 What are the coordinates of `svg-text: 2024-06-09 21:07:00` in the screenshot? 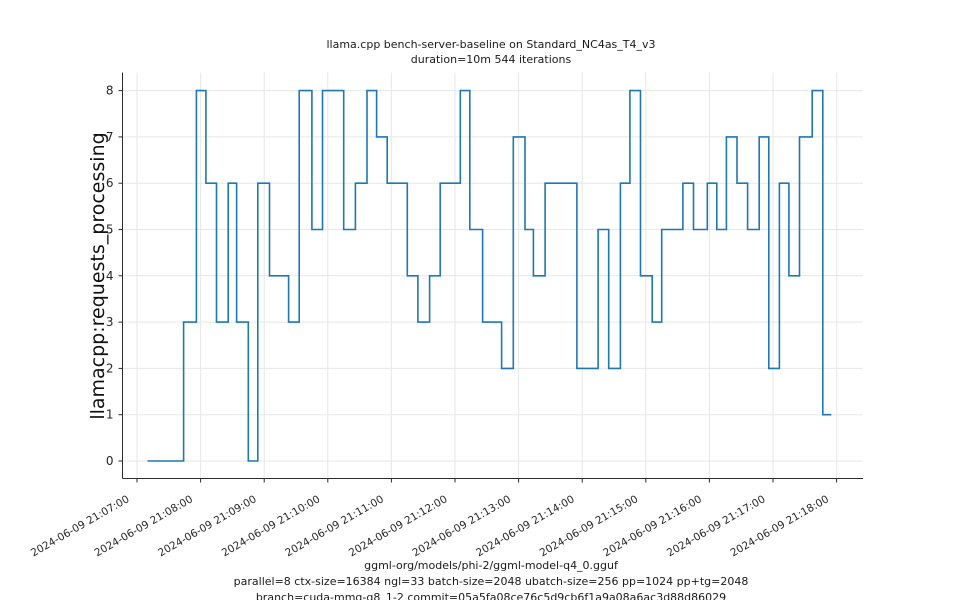 It's located at (80, 526).